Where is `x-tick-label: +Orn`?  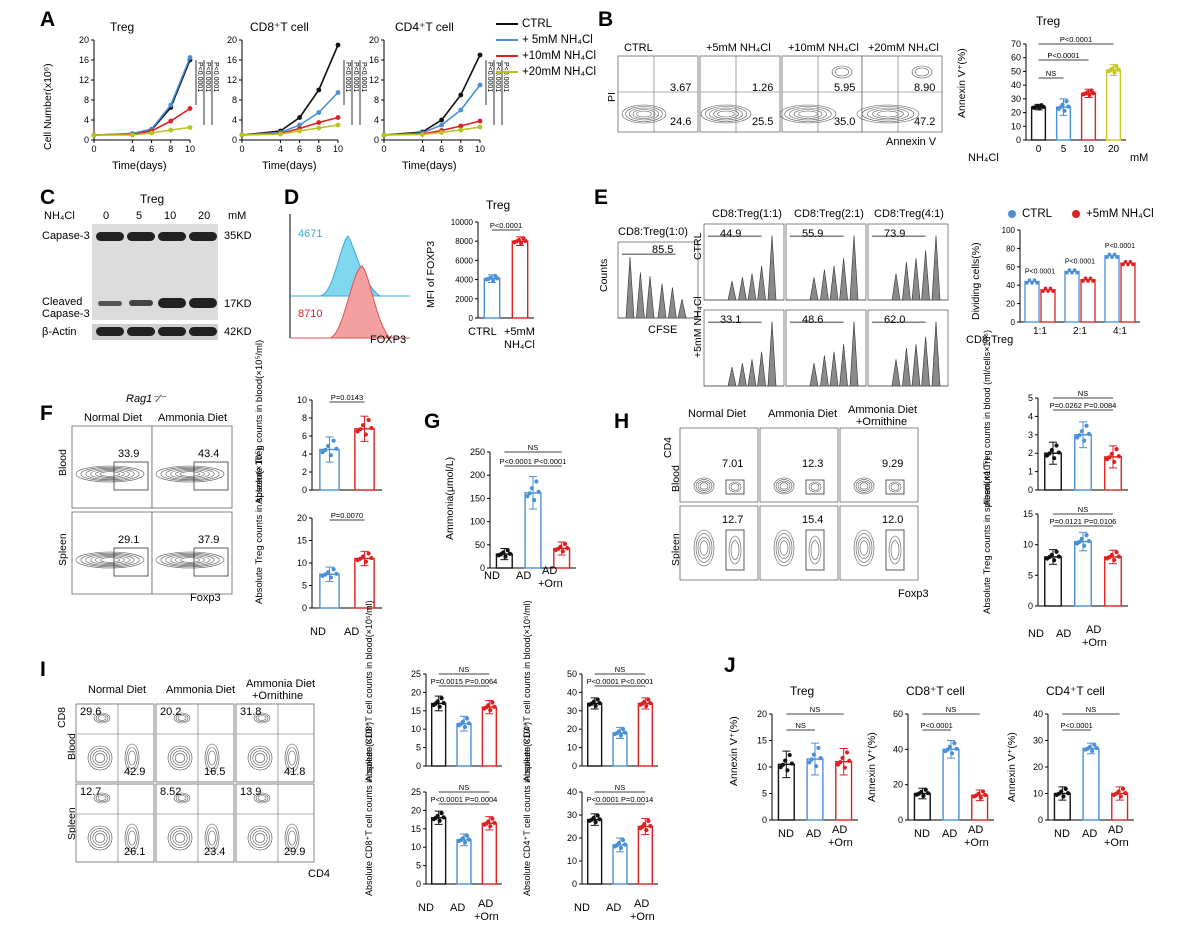 x-tick-label: +Orn is located at coordinates (976, 843).